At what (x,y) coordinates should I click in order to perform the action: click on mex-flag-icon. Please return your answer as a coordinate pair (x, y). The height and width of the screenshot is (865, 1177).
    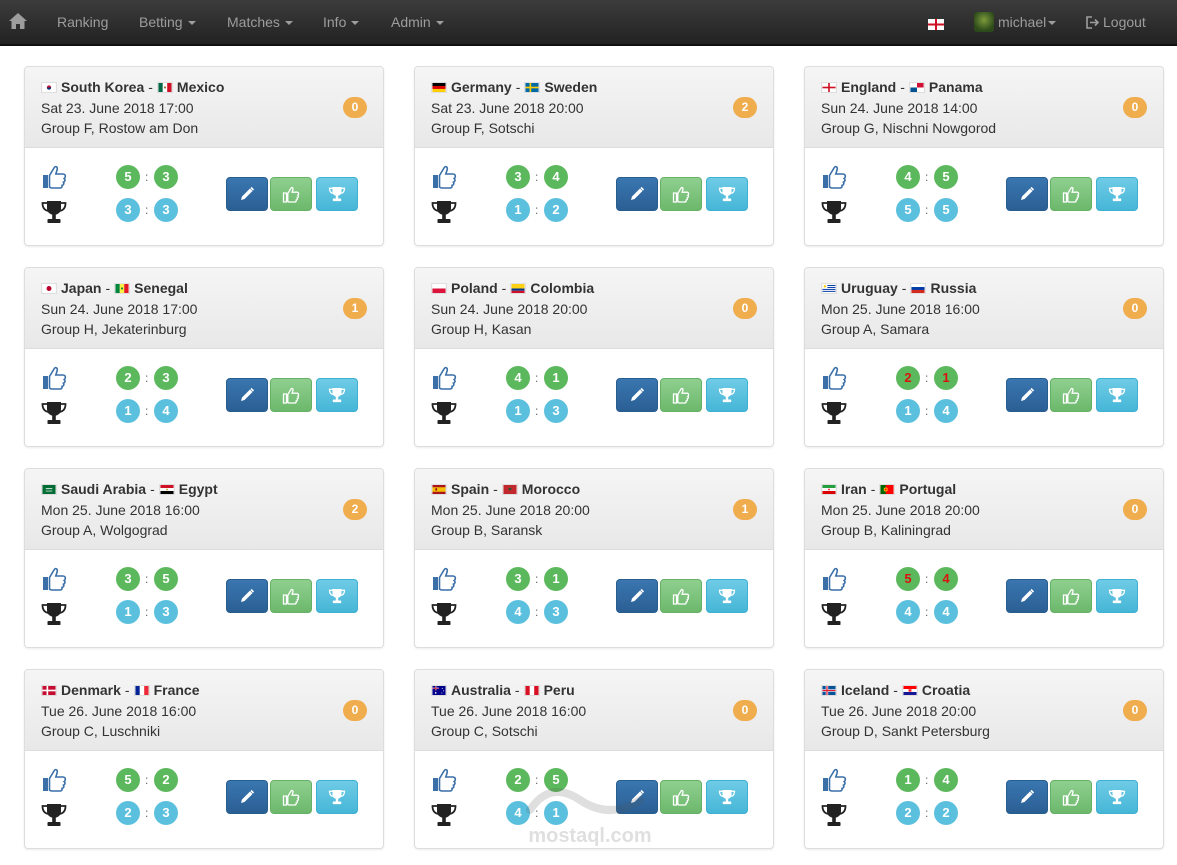
    Looking at the image, I should click on (164, 87).